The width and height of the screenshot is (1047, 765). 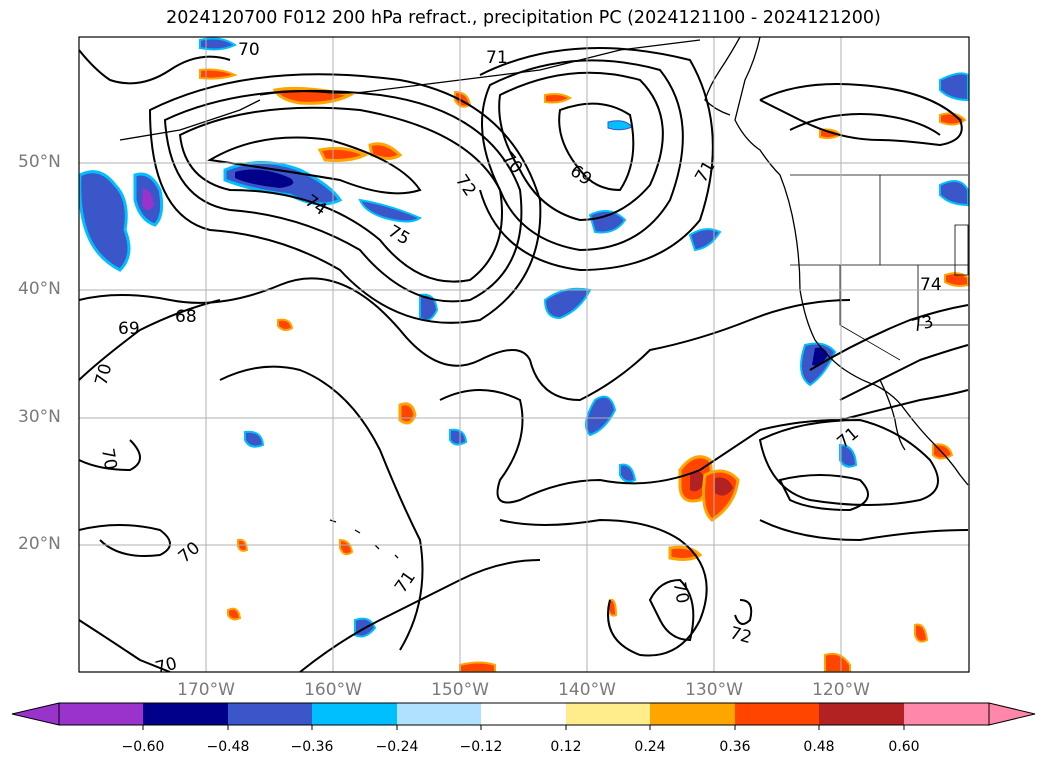 I want to click on contour-label: 68, so click(x=186, y=317).